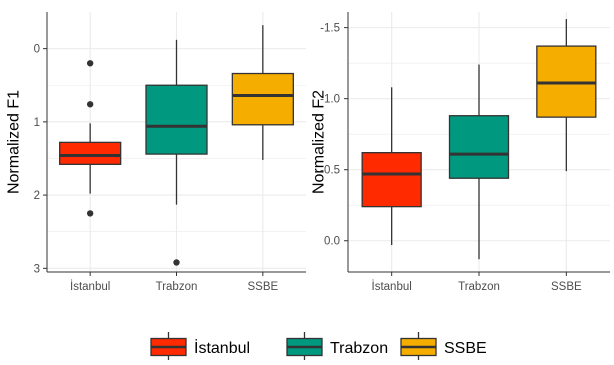  I want to click on y-tick-label: 3, so click(37, 269).